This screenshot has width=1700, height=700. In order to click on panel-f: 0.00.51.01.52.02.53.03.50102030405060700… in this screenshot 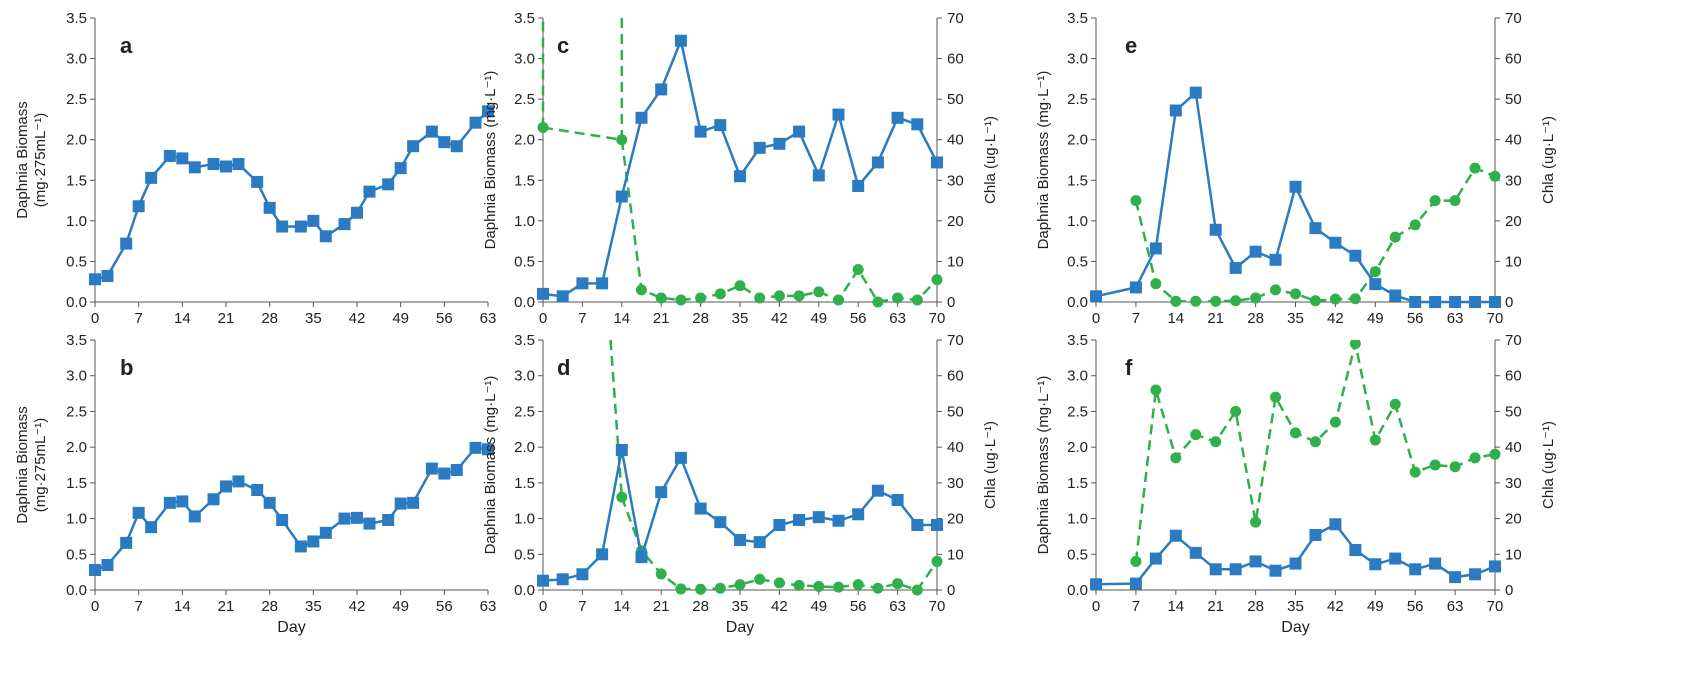, I will do `click(1296, 484)`.